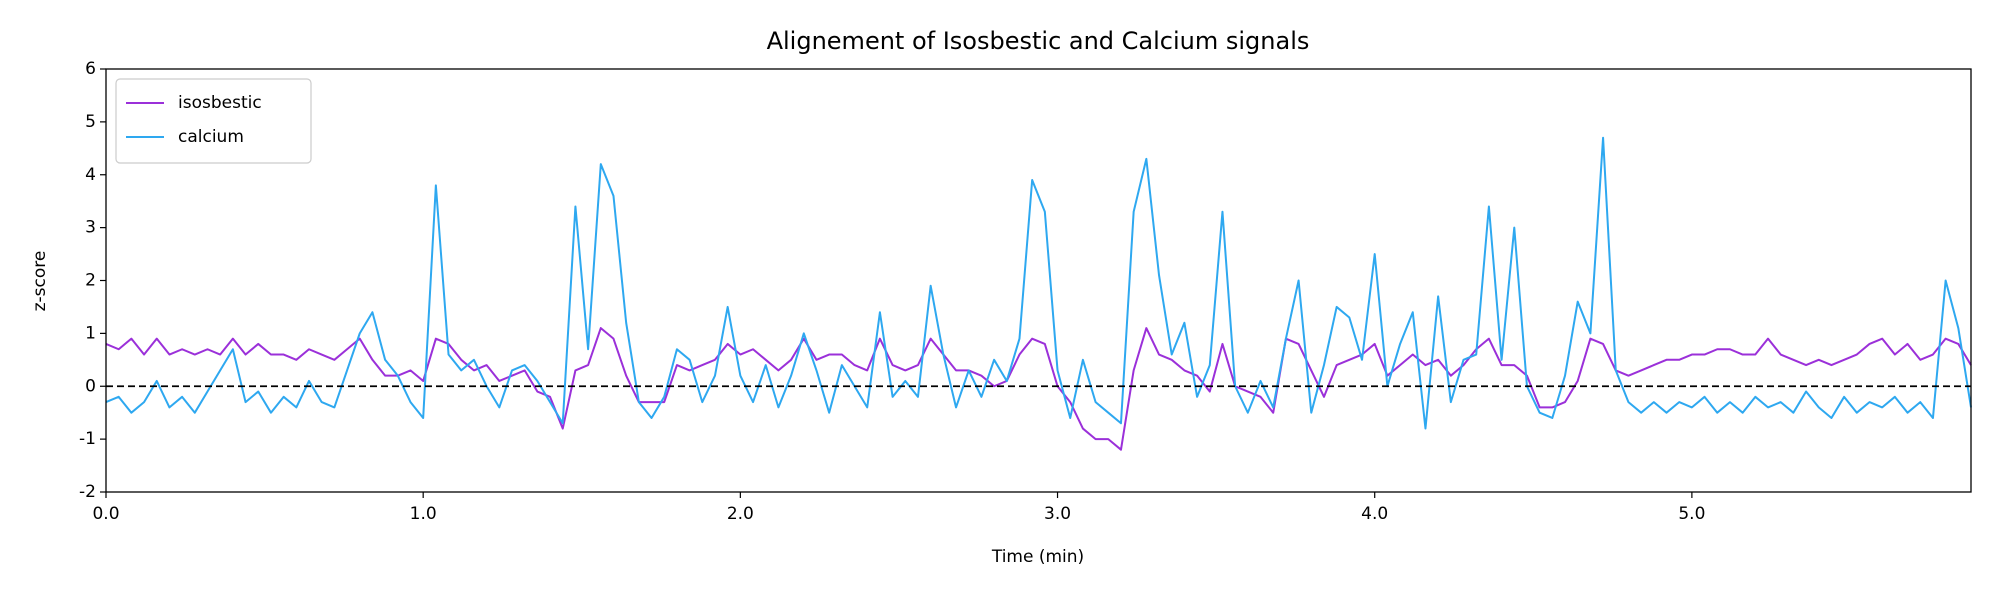 This screenshot has width=2000, height=600. I want to click on y-tick-label: 4, so click(90, 175).